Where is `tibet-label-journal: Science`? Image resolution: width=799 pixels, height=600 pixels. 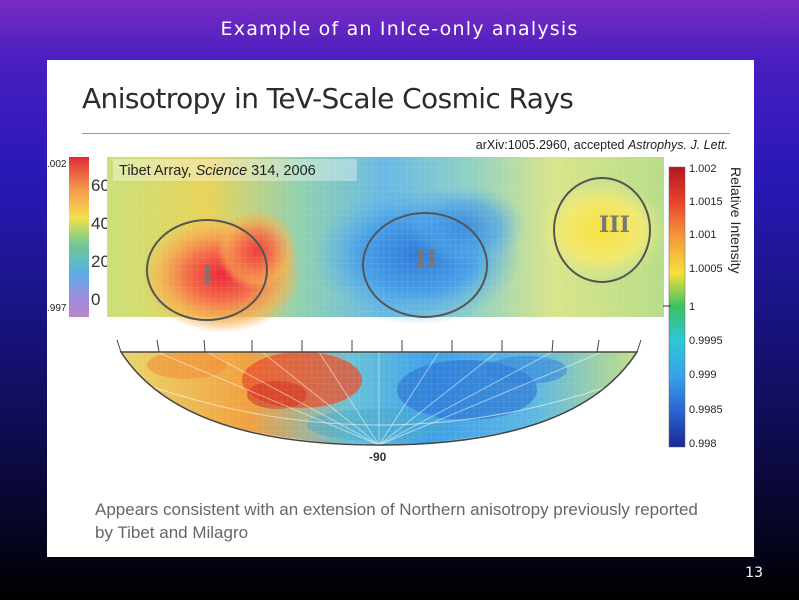 tibet-label-journal: Science is located at coordinates (222, 171).